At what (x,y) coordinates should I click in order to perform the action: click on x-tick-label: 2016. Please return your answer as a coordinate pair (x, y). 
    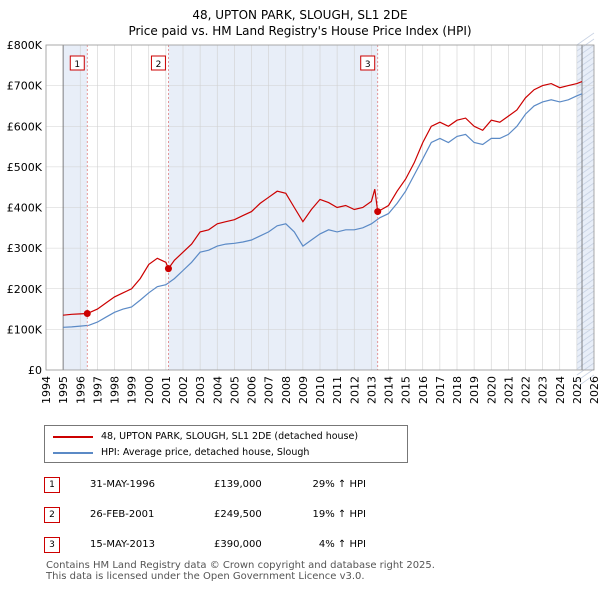
    Looking at the image, I should click on (423, 390).